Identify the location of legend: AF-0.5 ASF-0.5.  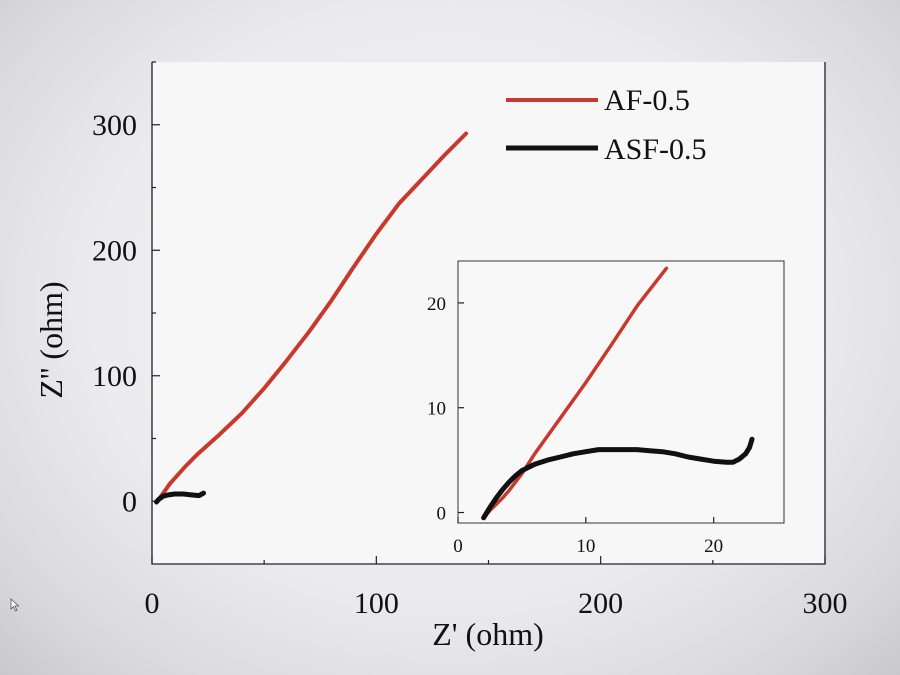
(606, 125).